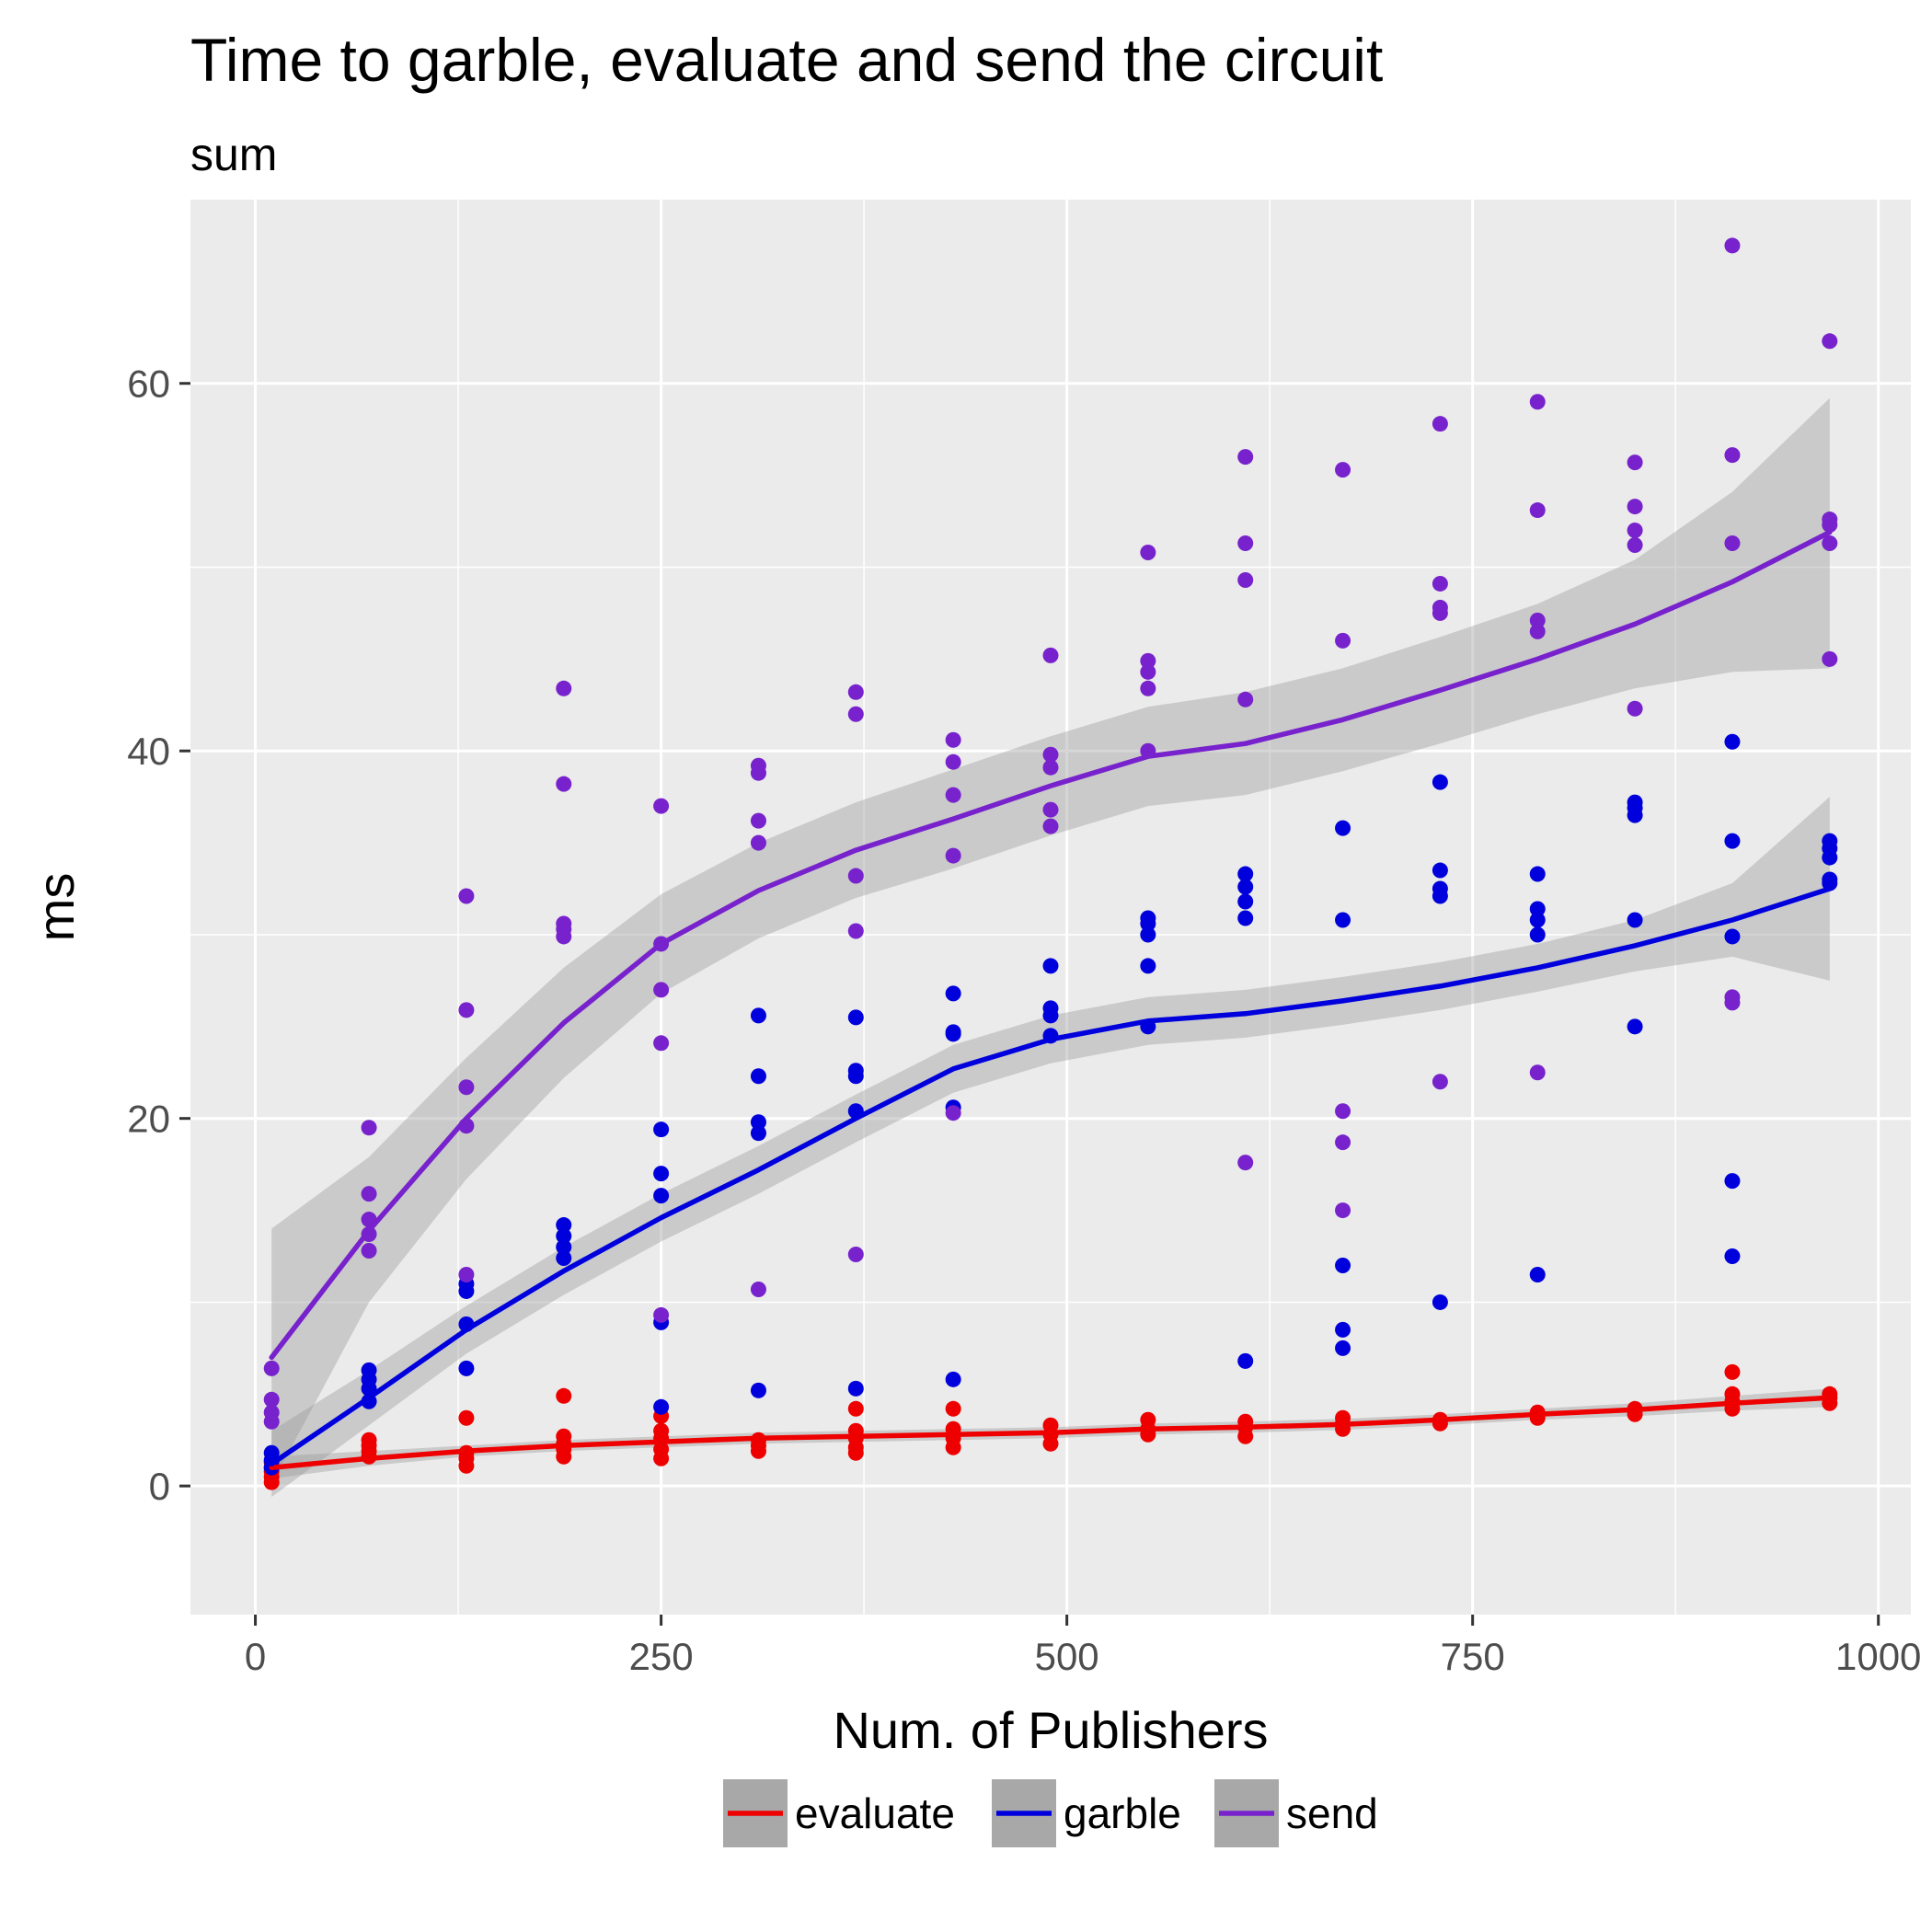  I want to click on y-tick-label: 20, so click(148, 1119).